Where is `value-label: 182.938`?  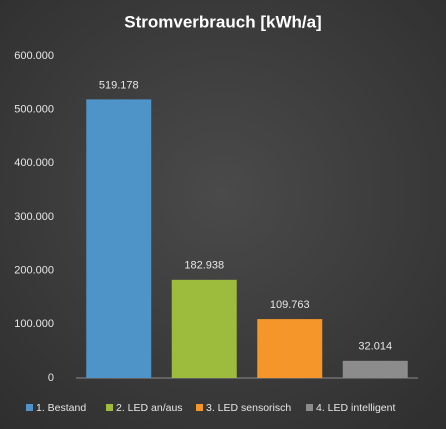
value-label: 182.938 is located at coordinates (204, 266).